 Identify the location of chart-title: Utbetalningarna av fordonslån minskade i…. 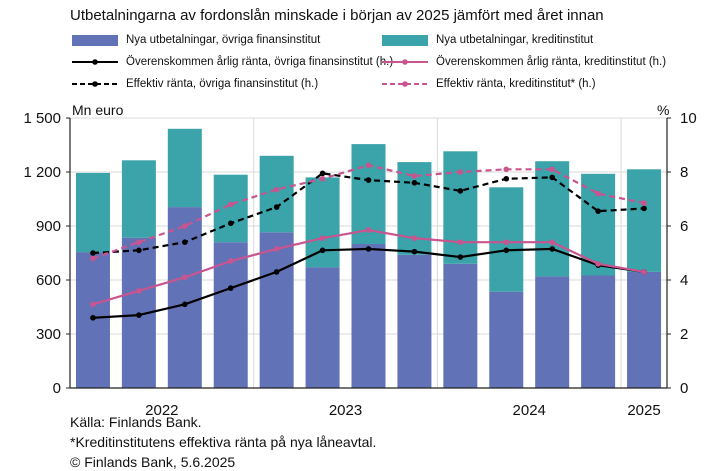
(337, 15).